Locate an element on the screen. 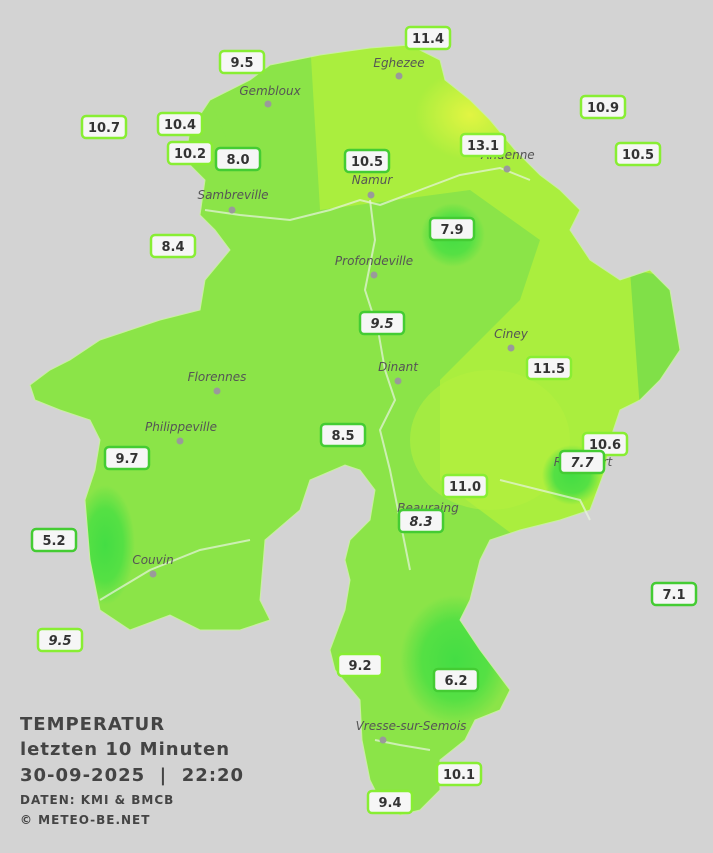  station-value: 8.0 is located at coordinates (237, 160).